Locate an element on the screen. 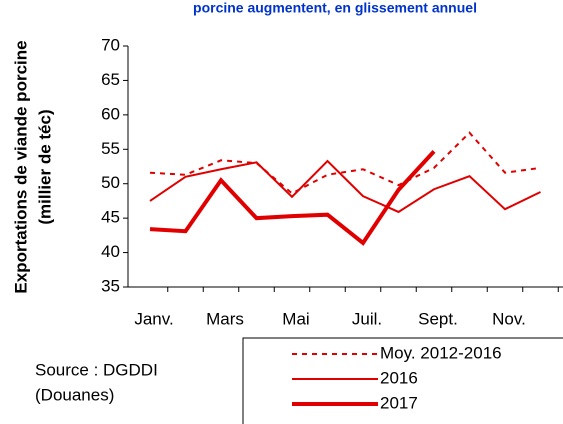 The height and width of the screenshot is (424, 563). legend-label: 2016 is located at coordinates (399, 377).